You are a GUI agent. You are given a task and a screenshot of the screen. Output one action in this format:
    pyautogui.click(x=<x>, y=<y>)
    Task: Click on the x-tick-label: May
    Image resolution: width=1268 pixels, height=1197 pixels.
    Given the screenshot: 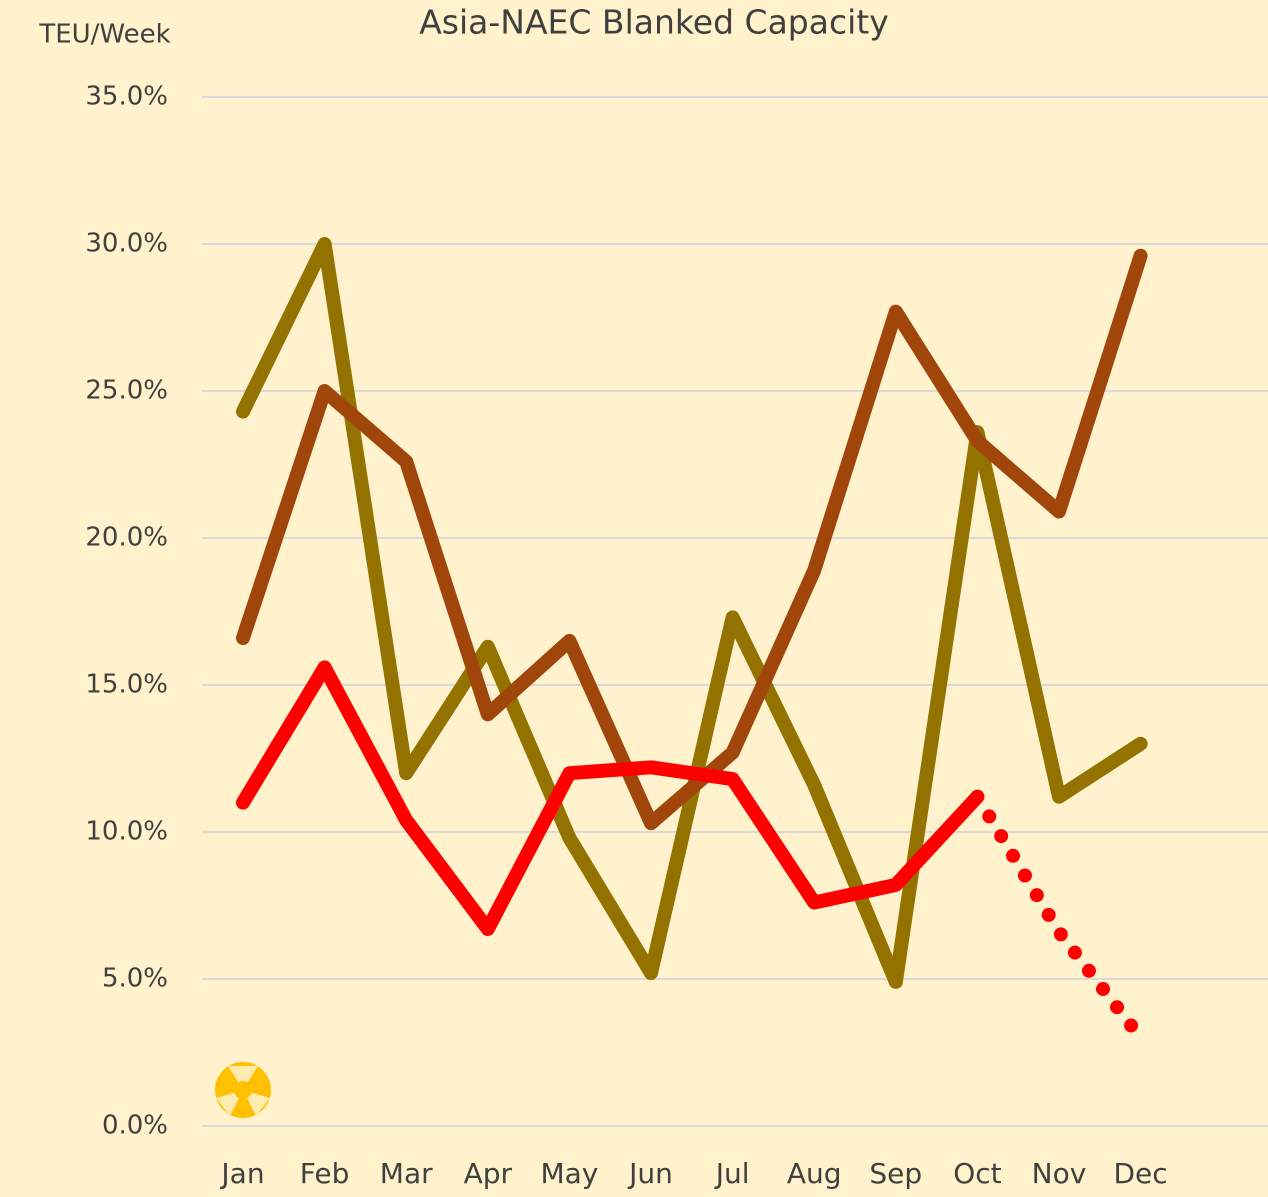 What is the action you would take?
    pyautogui.click(x=569, y=1173)
    